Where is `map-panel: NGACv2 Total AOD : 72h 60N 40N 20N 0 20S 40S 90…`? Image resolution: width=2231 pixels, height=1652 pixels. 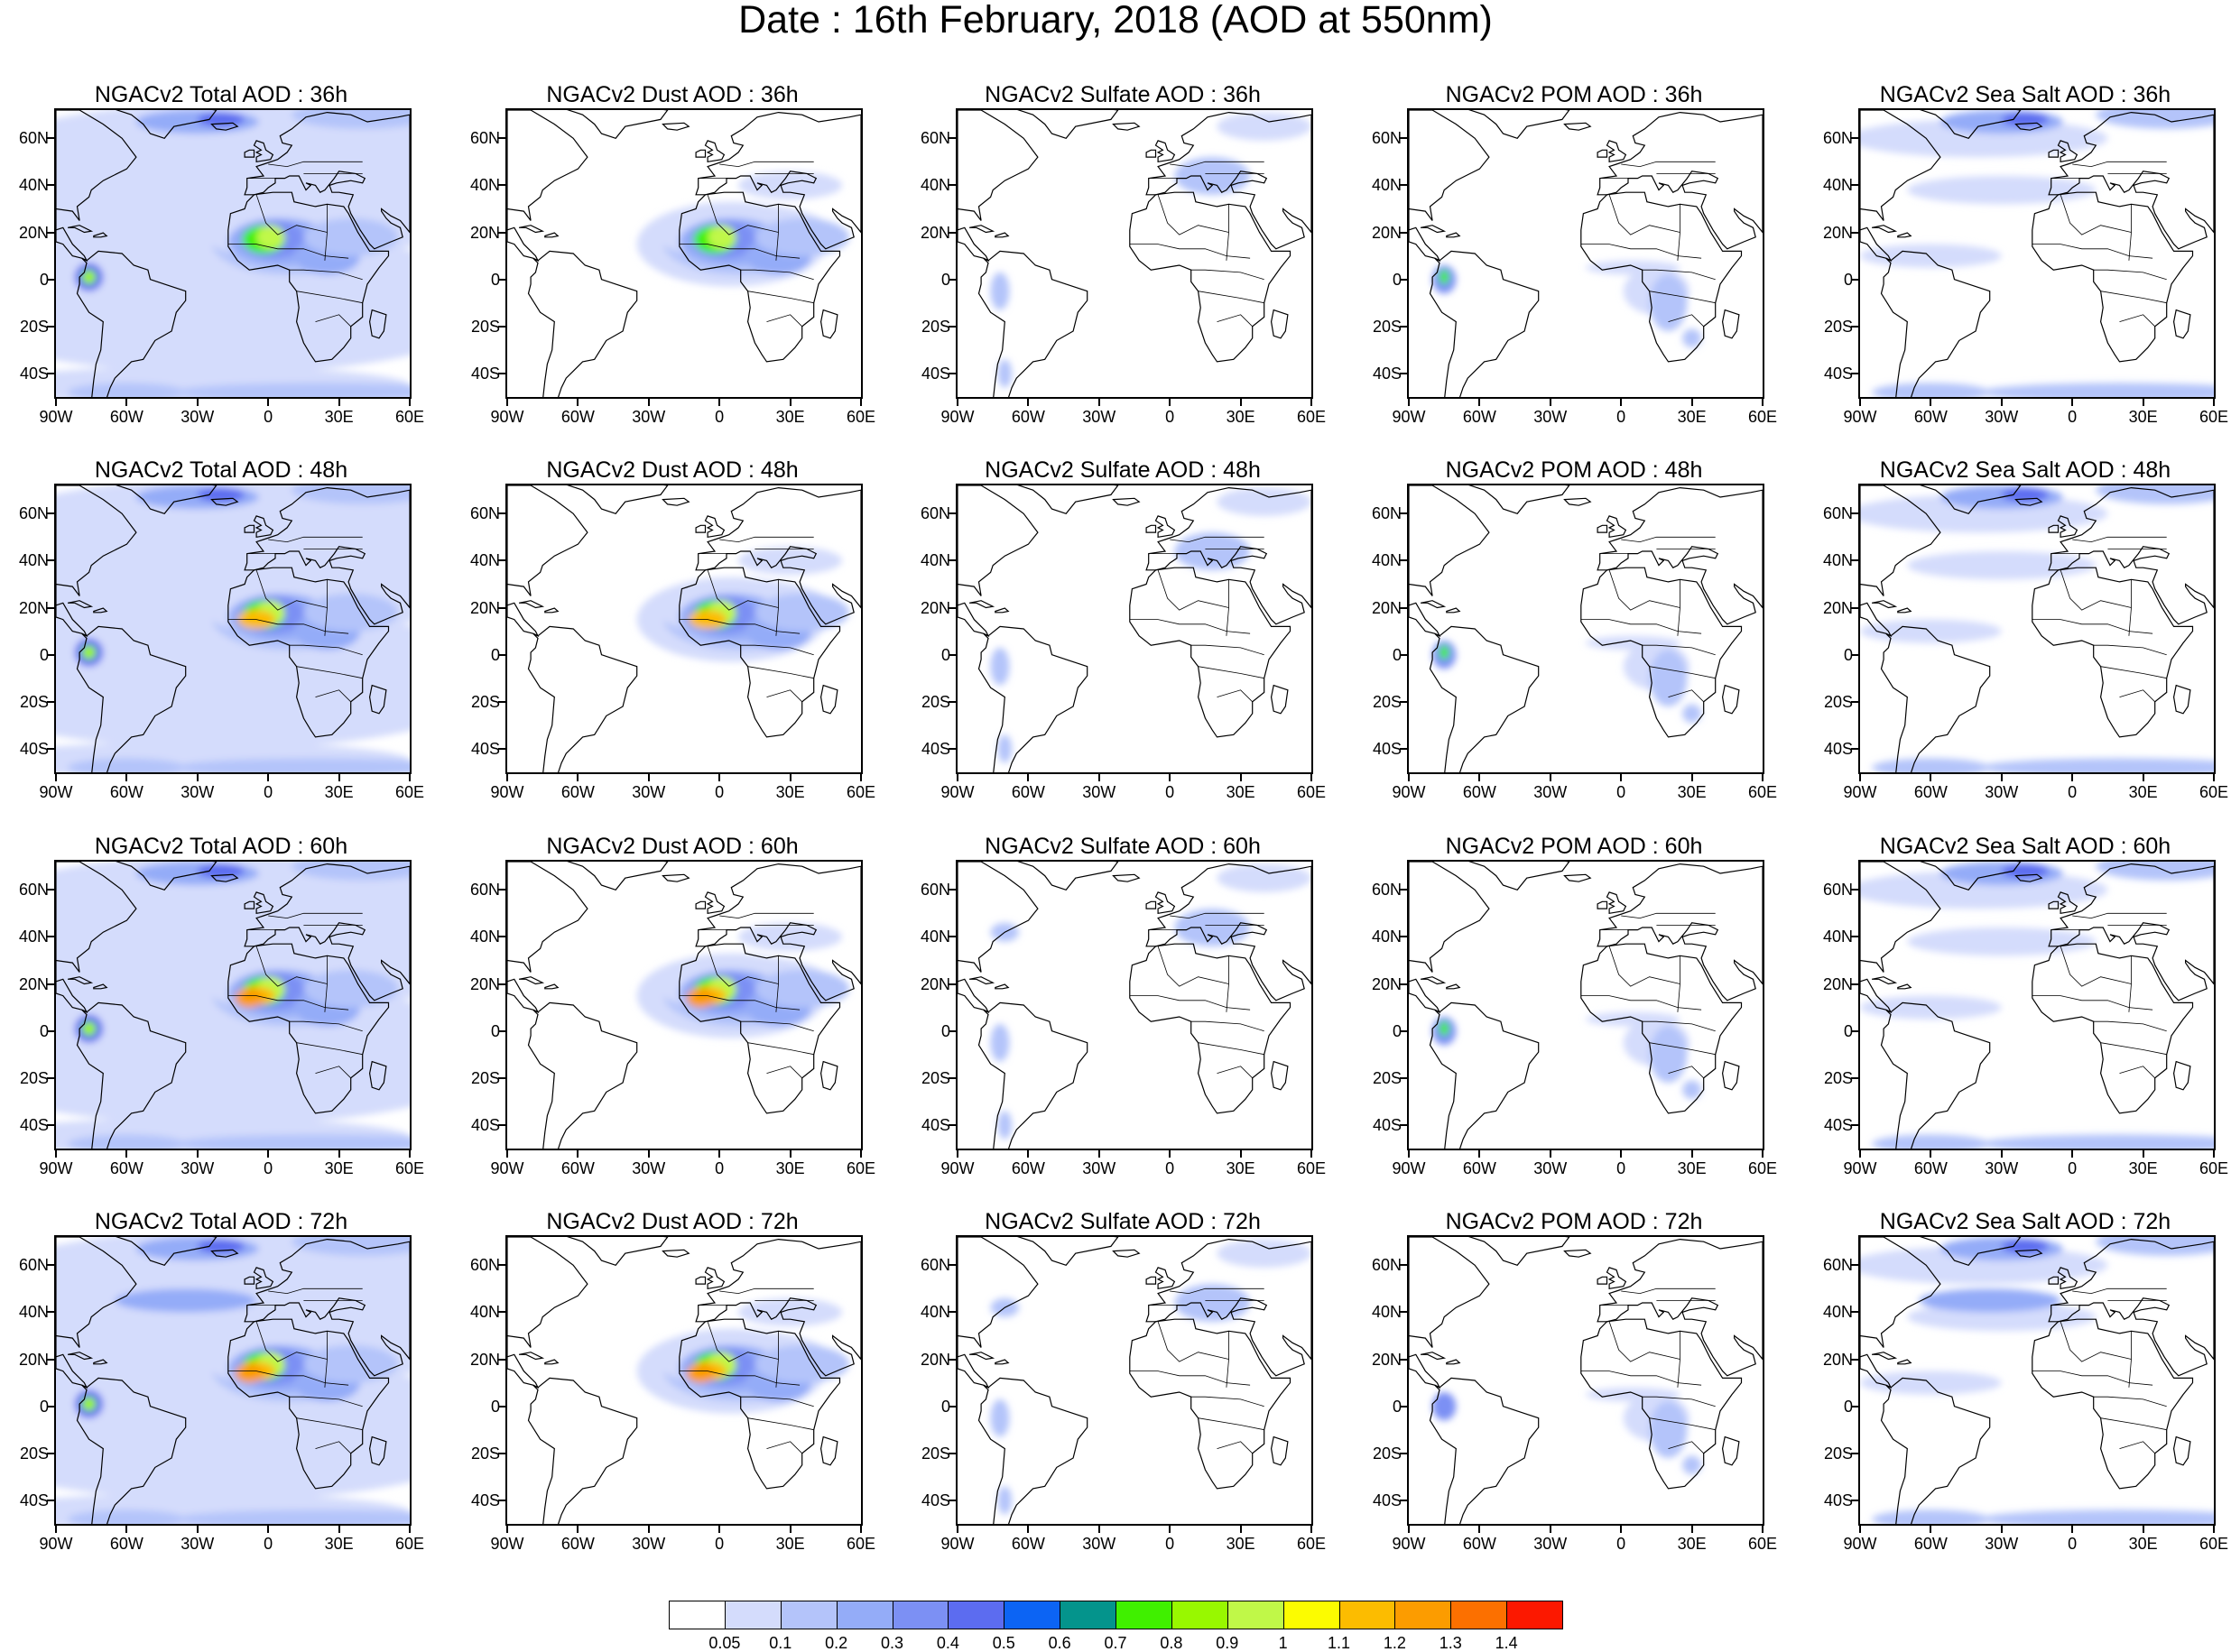 map-panel: NGACv2 Total AOD : 72h 60N 40N 20N 0 20S 40S 90… is located at coordinates (212, 1391).